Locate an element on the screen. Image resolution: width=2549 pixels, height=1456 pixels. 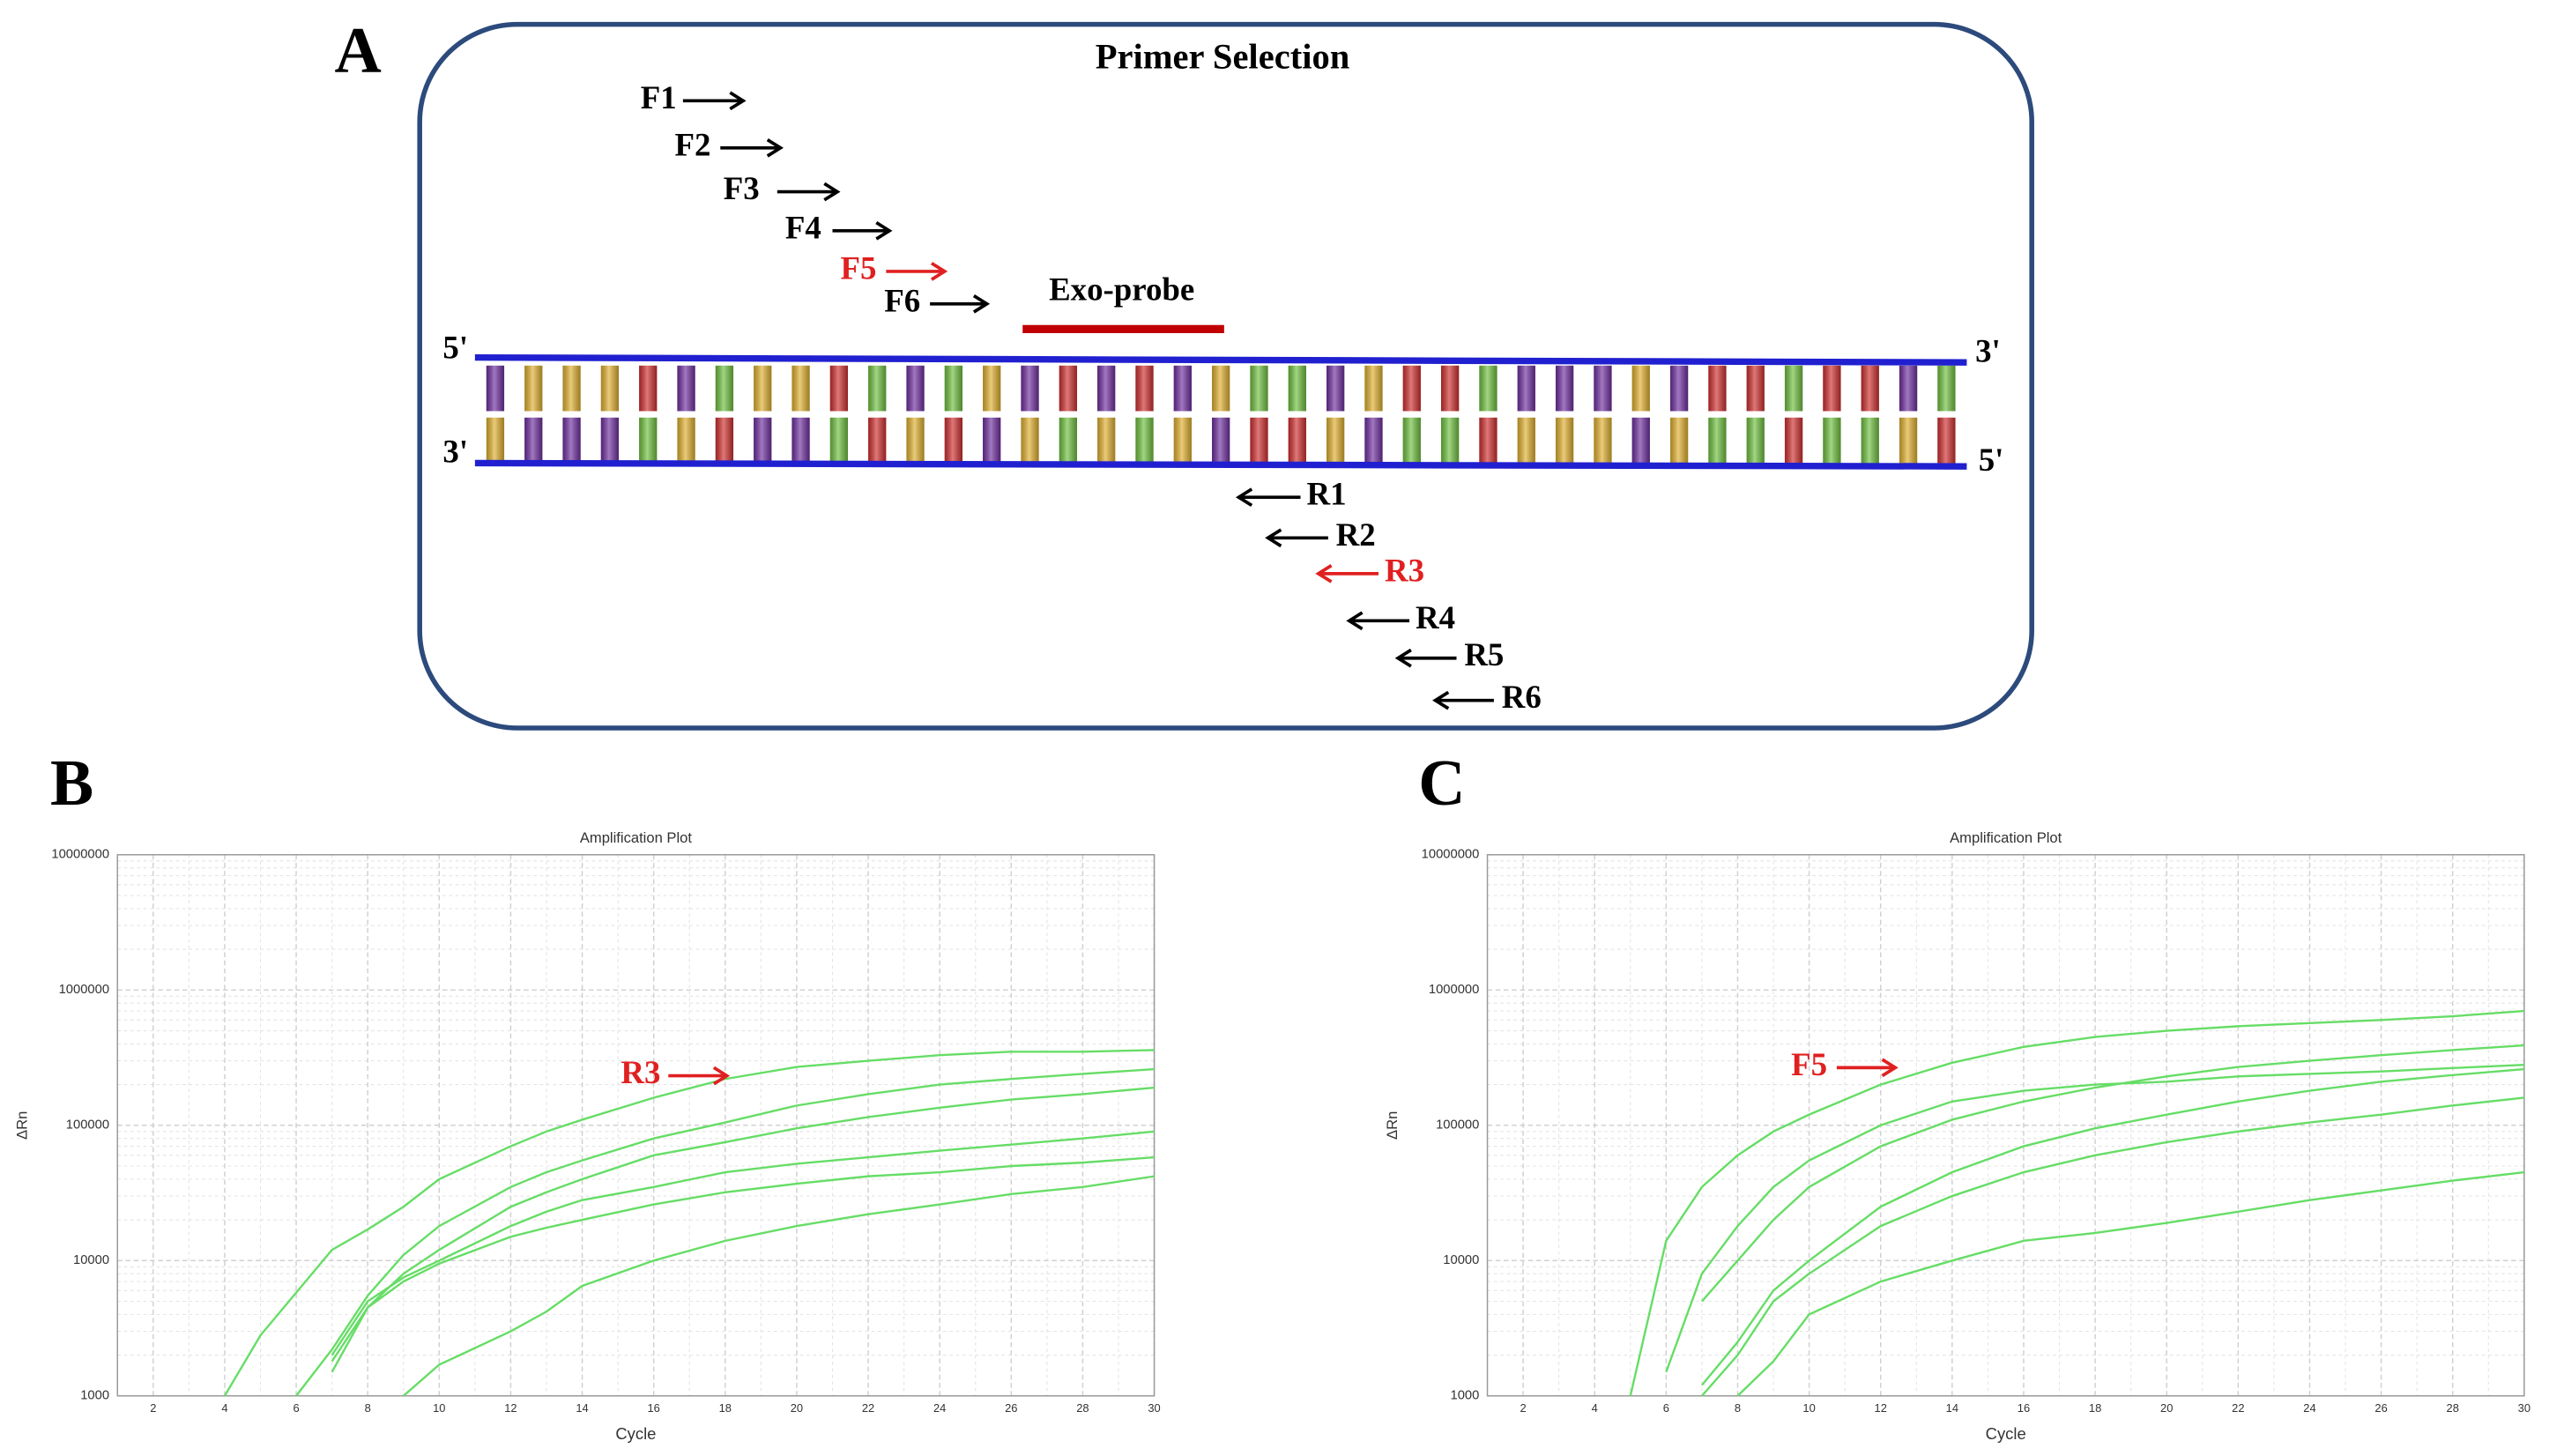
panel-title: Primer Selection is located at coordinates (1223, 57).